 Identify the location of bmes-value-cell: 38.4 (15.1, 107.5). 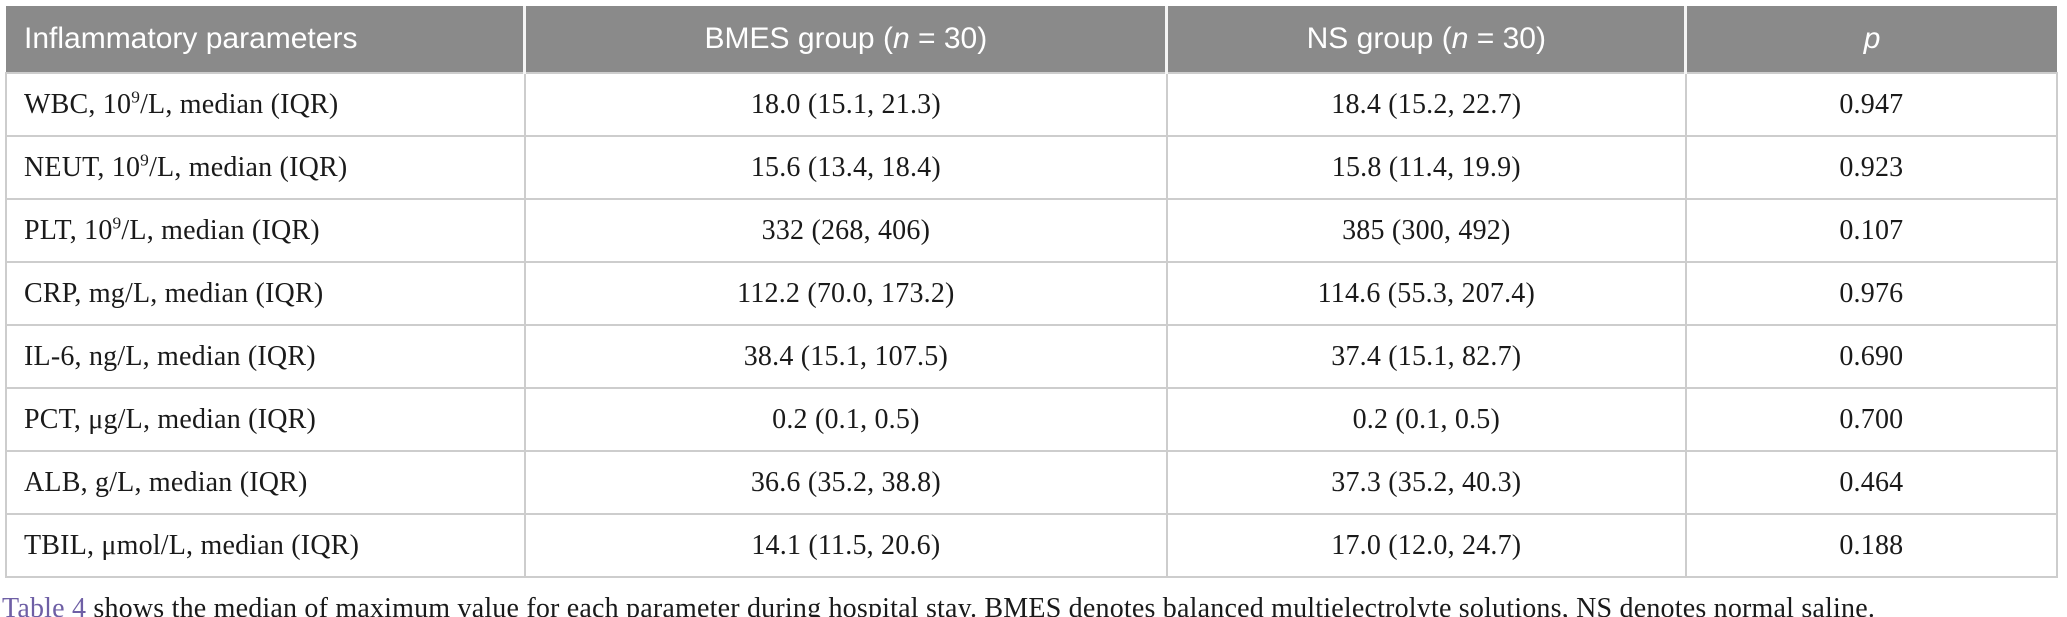
(845, 356).